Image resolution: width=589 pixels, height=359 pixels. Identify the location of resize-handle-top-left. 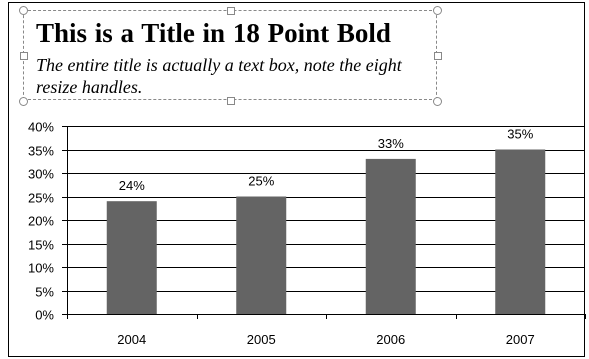
(23, 10).